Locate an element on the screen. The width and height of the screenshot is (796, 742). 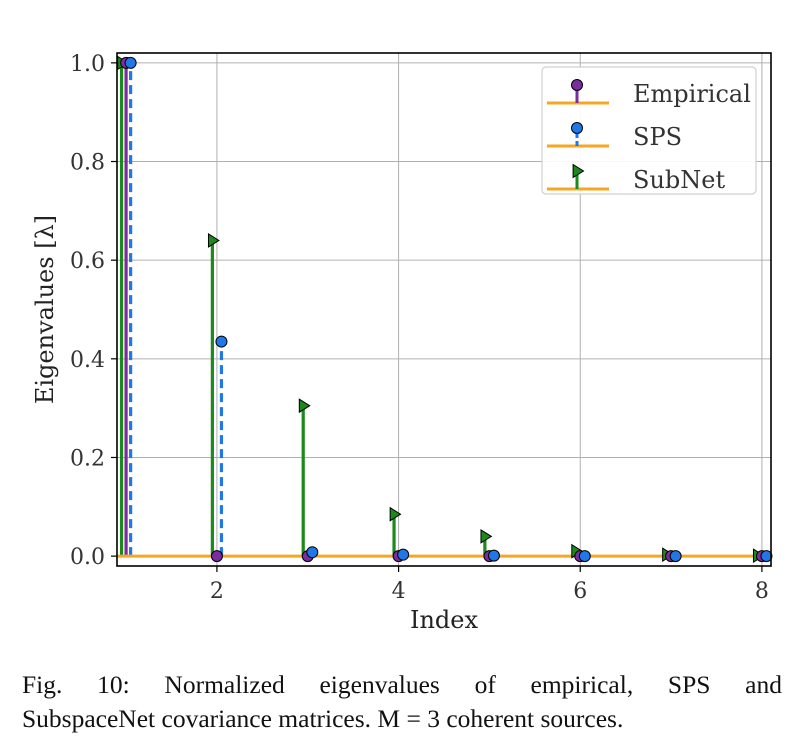
y-tick-label: 1.0 is located at coordinates (87, 64).